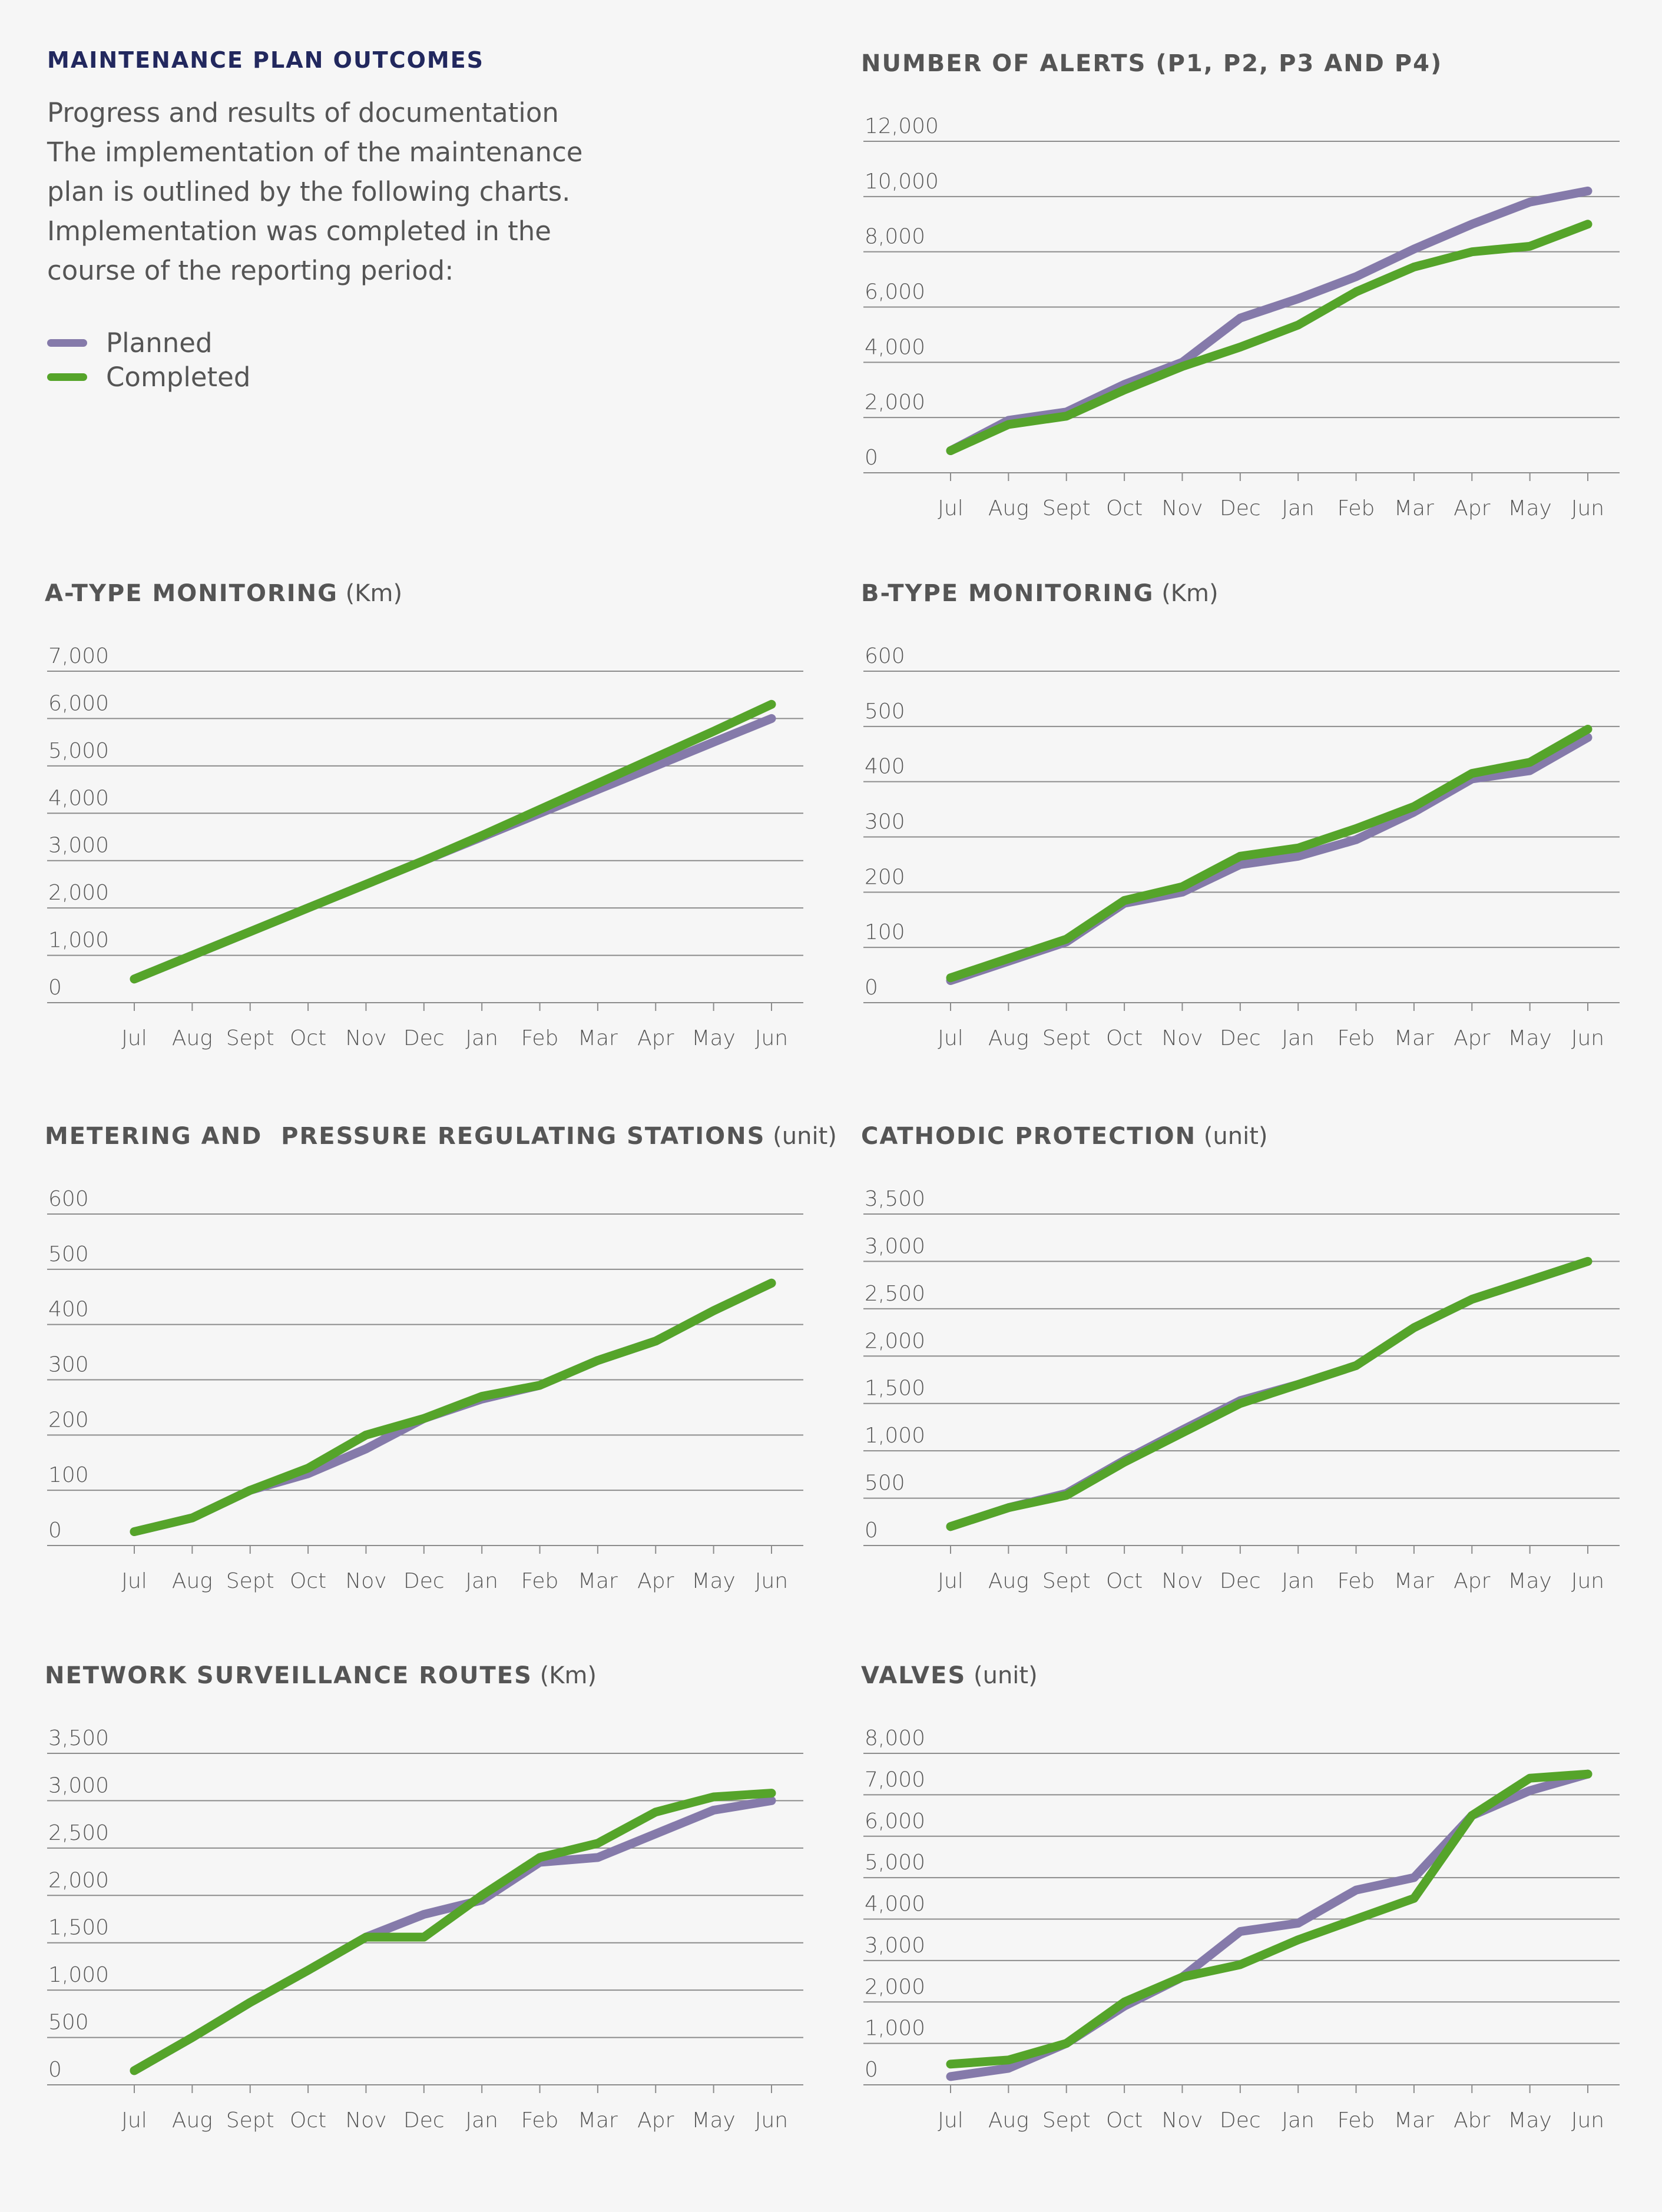 This screenshot has height=2212, width=1662. I want to click on chart-title-main: CATHODIC PROTECTION, so click(1029, 1136).